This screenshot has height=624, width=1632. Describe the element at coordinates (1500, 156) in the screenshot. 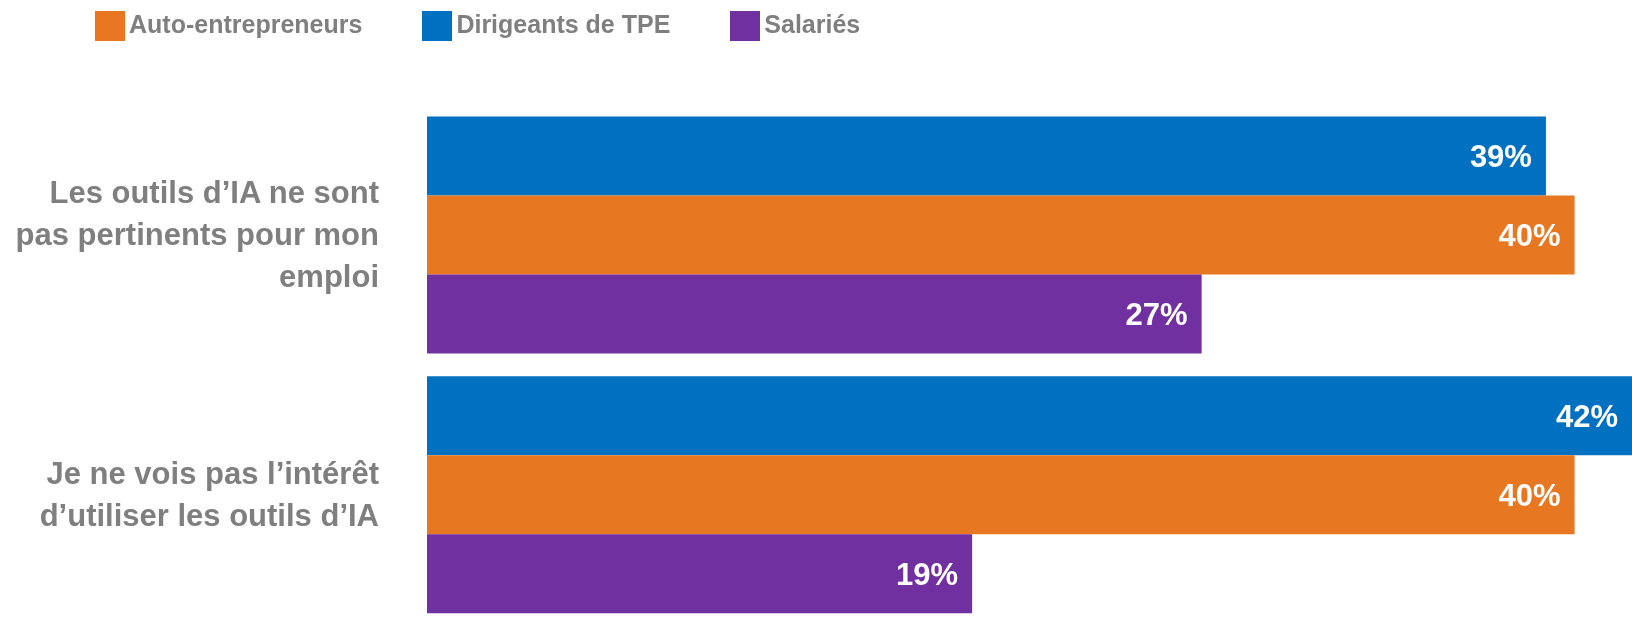

I see `data-label: 39%` at that location.